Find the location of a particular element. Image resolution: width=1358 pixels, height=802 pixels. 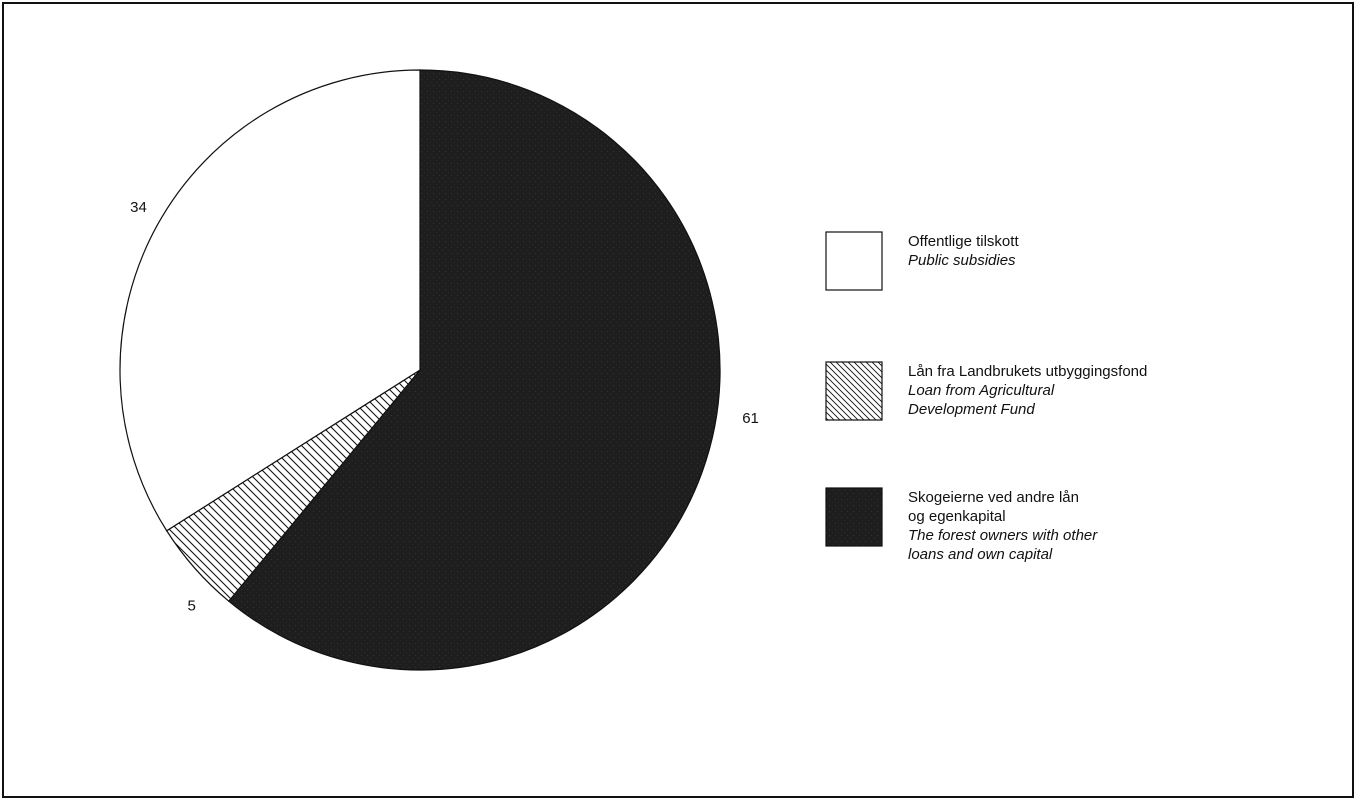

slice-label-5: 5 is located at coordinates (192, 605).